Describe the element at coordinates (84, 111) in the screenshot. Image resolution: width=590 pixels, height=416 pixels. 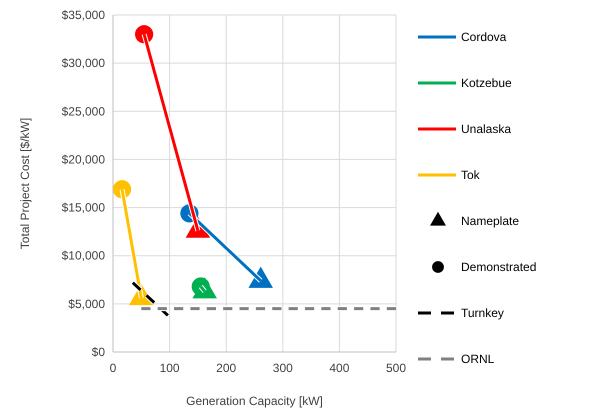
I see `y-tick-label: $25,000` at that location.